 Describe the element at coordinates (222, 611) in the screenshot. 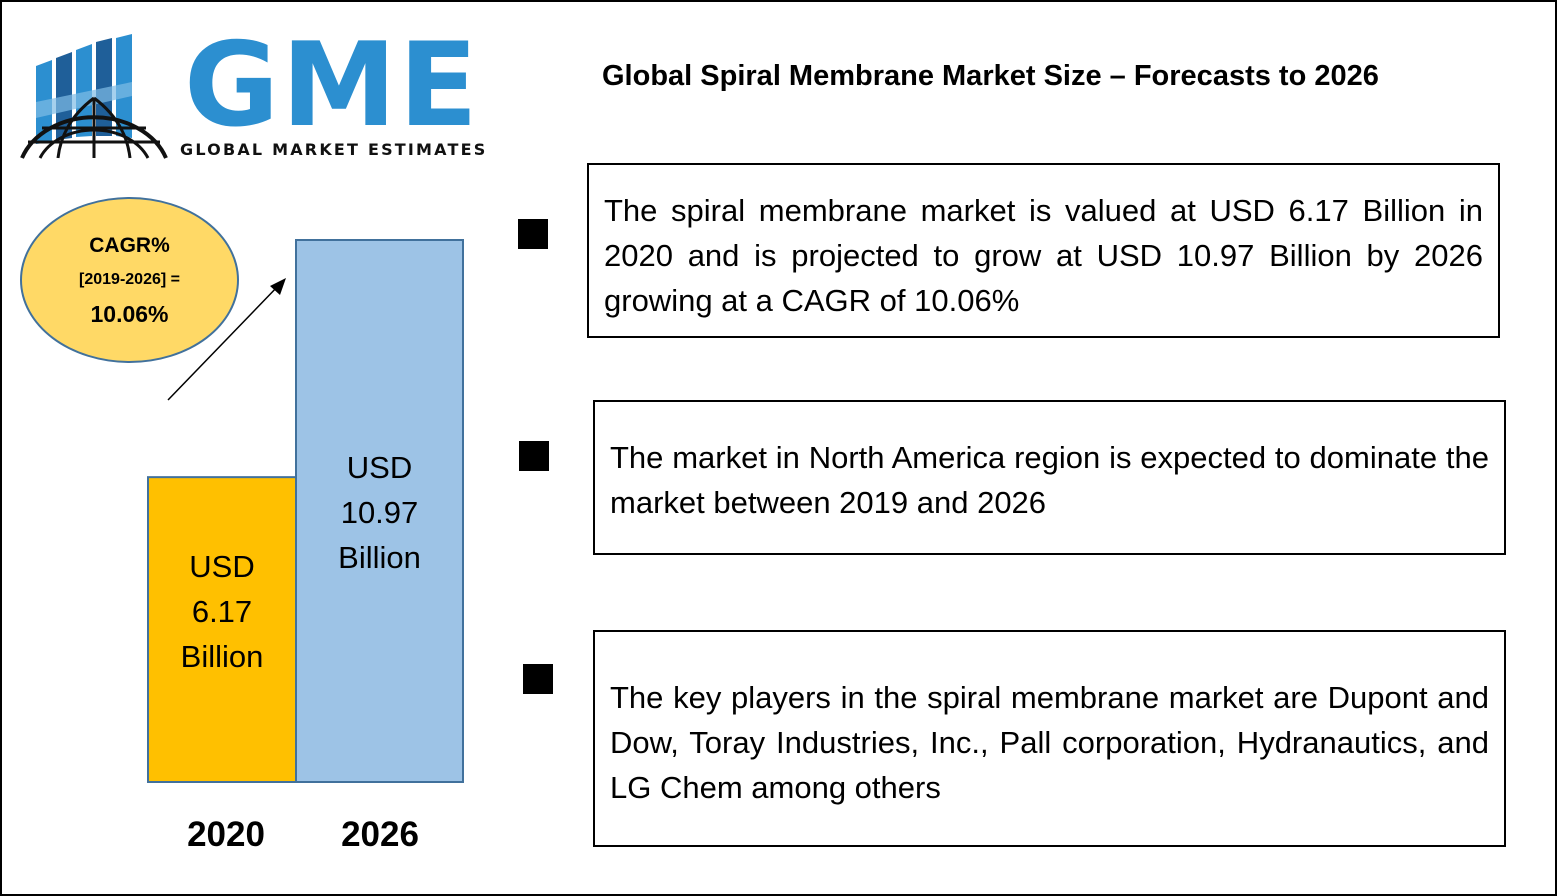

I see `bar-2020-label-1: 6.17` at that location.